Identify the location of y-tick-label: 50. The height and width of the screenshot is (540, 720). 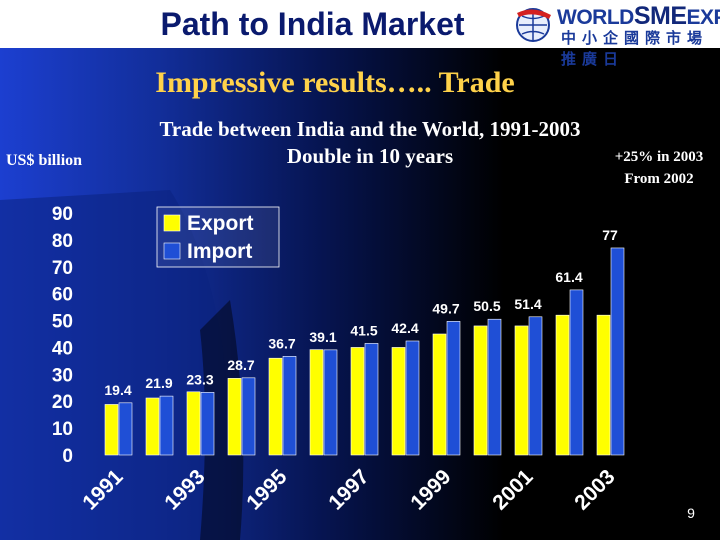
(62, 322).